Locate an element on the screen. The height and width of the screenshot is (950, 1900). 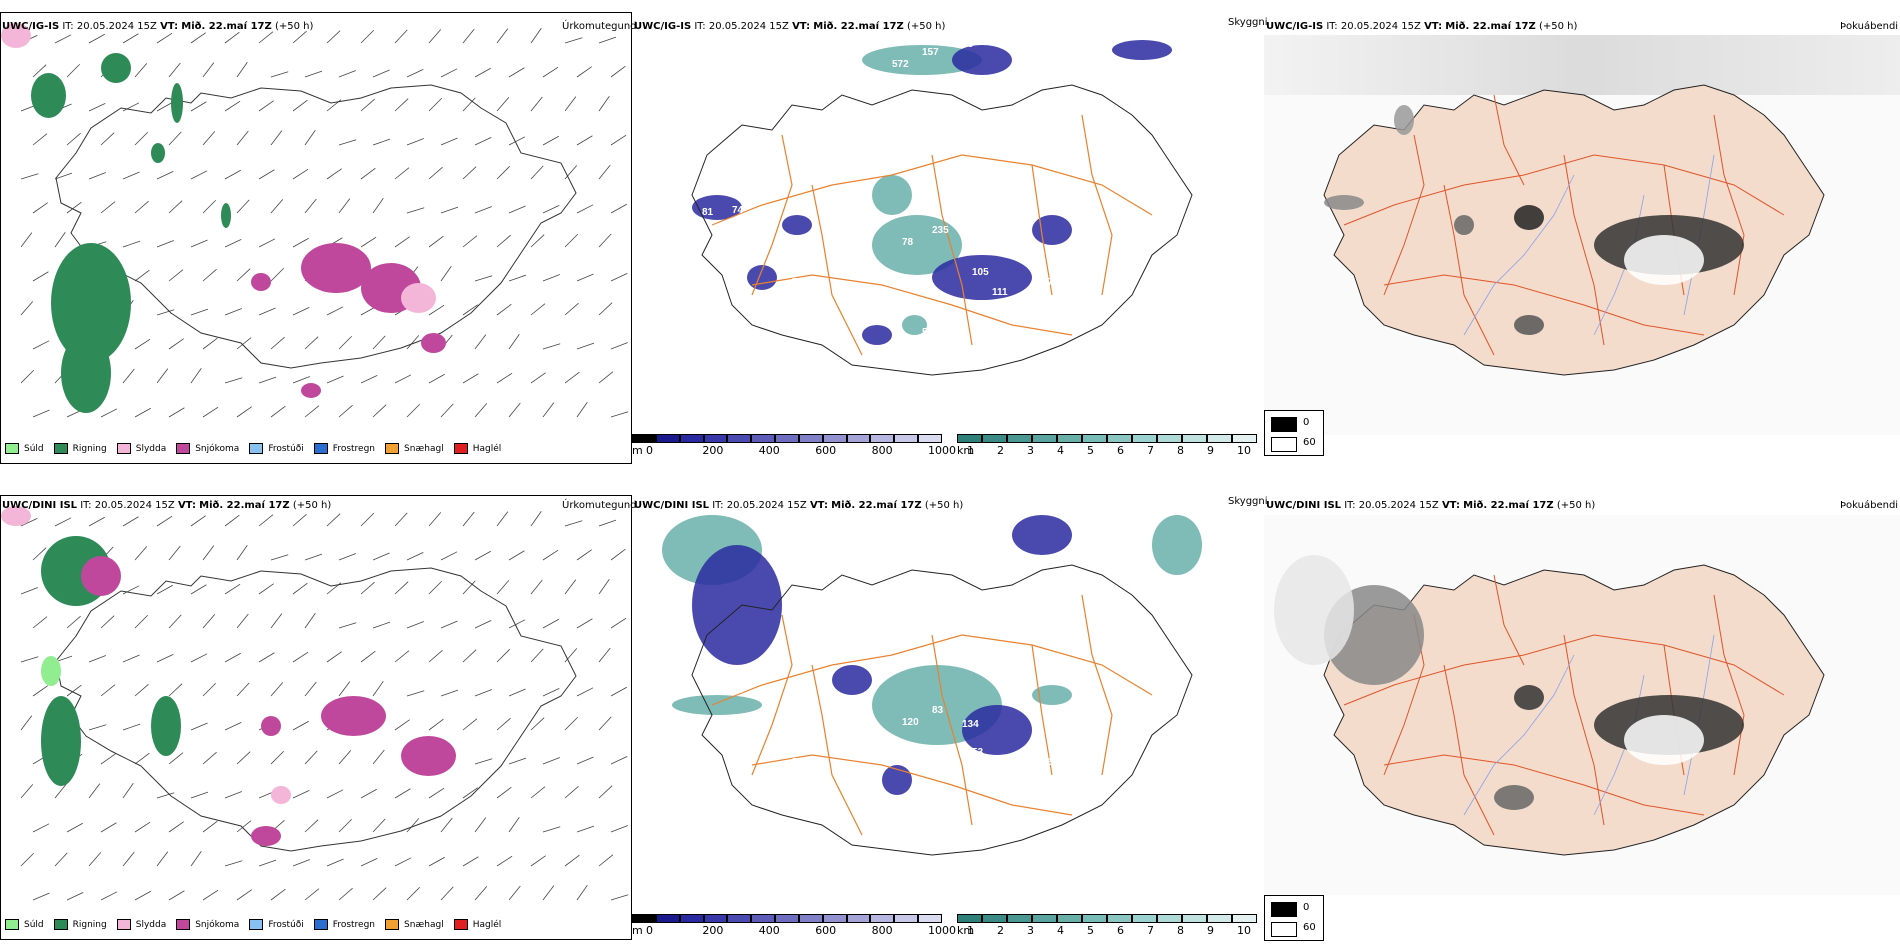
height-colorbar-top: m 0 200 400 600 800 1000 is located at coordinates (794, 445).